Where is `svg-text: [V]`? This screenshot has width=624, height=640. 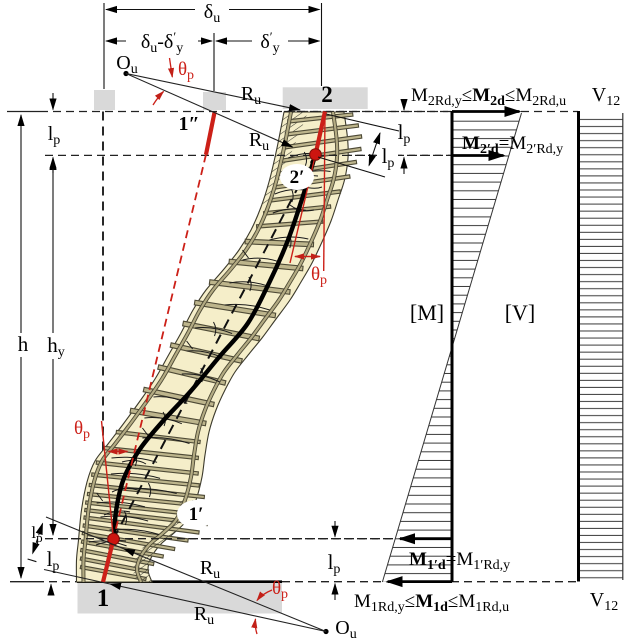 svg-text: [V] is located at coordinates (520, 312).